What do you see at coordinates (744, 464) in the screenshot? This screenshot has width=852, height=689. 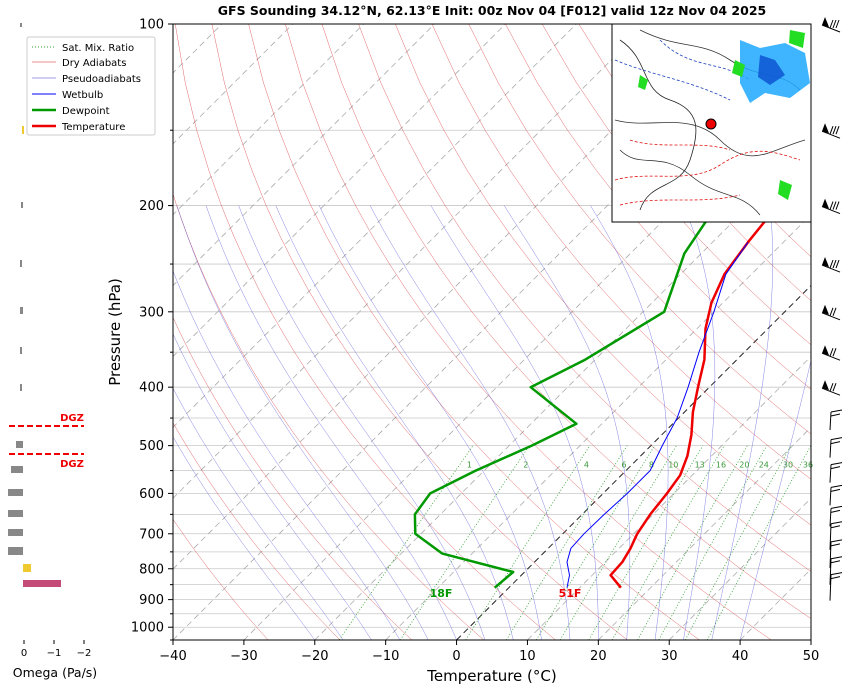 I see `mixing-ratio-label: 20` at bounding box center [744, 464].